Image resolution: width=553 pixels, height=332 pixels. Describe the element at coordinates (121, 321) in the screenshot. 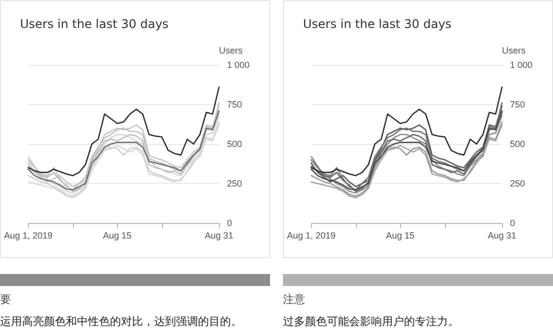

I see `text: 运用高亮颜色和中性色的对比，达到强调的目的。` at that location.